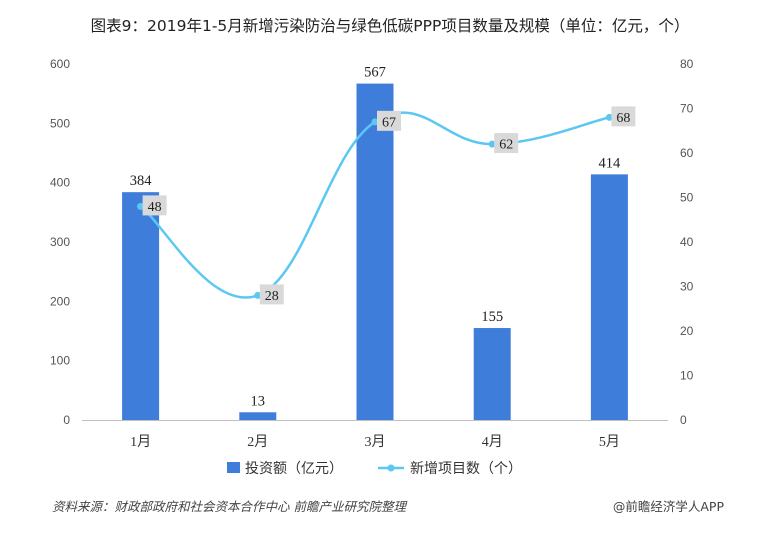 This screenshot has height=539, width=780. Describe the element at coordinates (466, 469) in the screenshot. I see `legend-line-label: 新增项目数（个）` at that location.